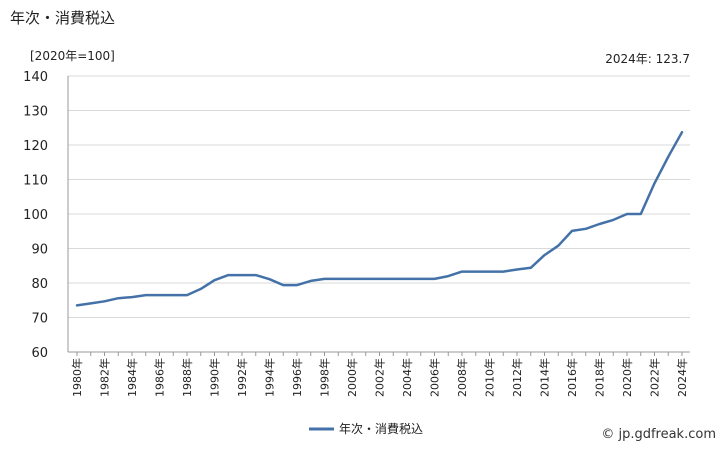  I want to click on legend: 年次・消費税込, so click(366, 428).